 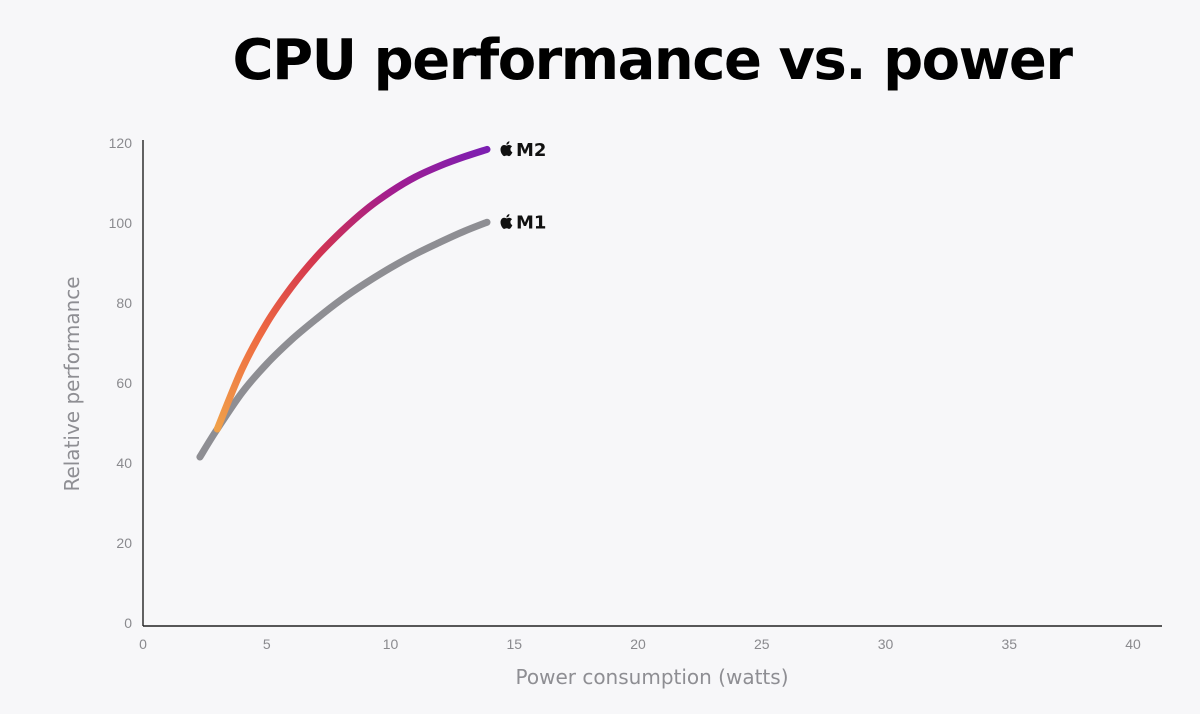 I want to click on y-tick-label: 40, so click(x=124, y=463).